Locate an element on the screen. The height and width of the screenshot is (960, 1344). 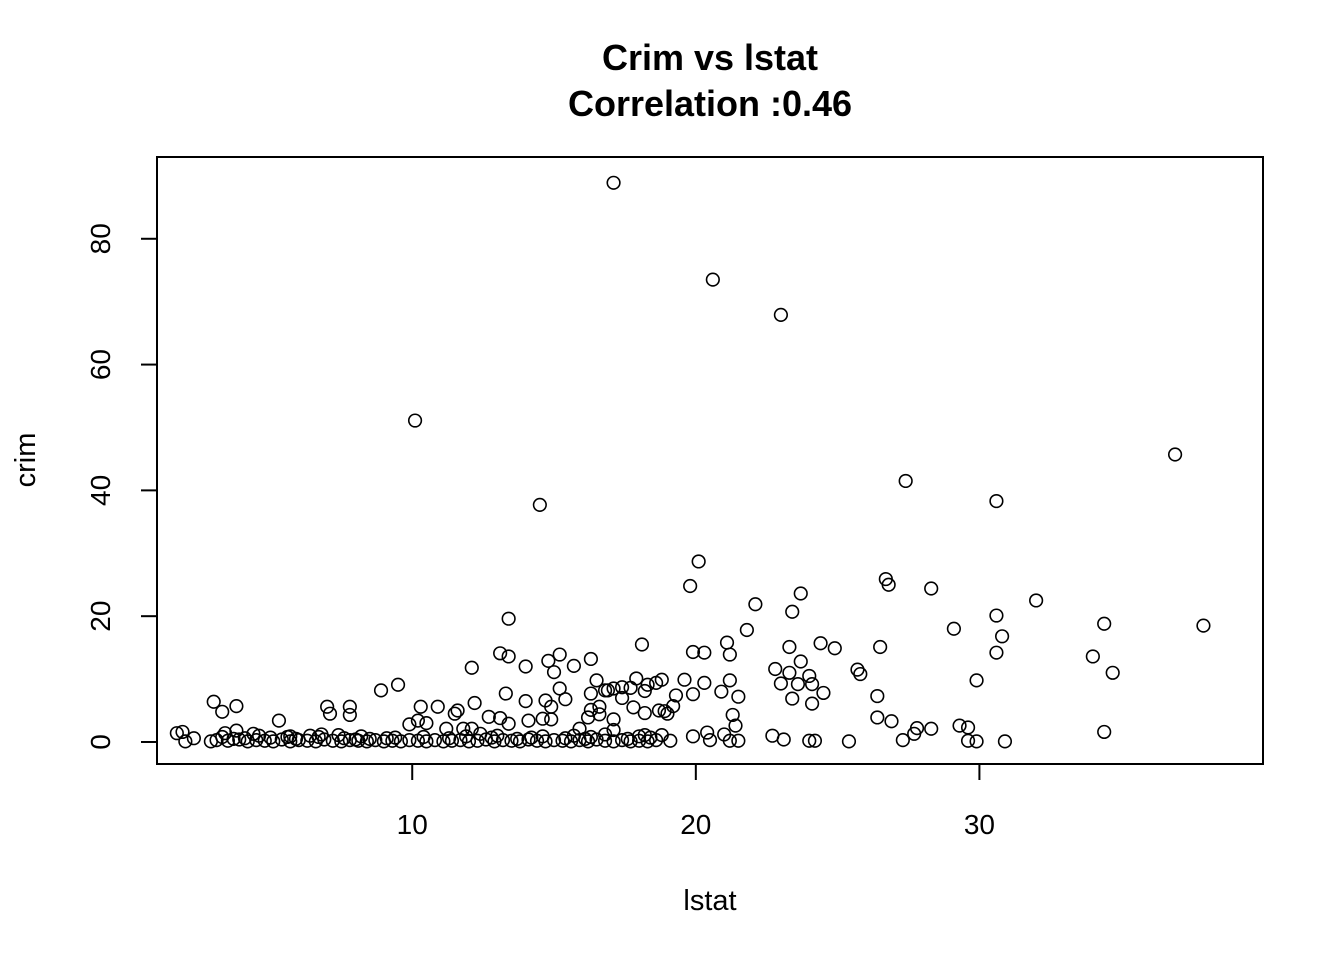
y-axis-label: crim is located at coordinates (26, 460).